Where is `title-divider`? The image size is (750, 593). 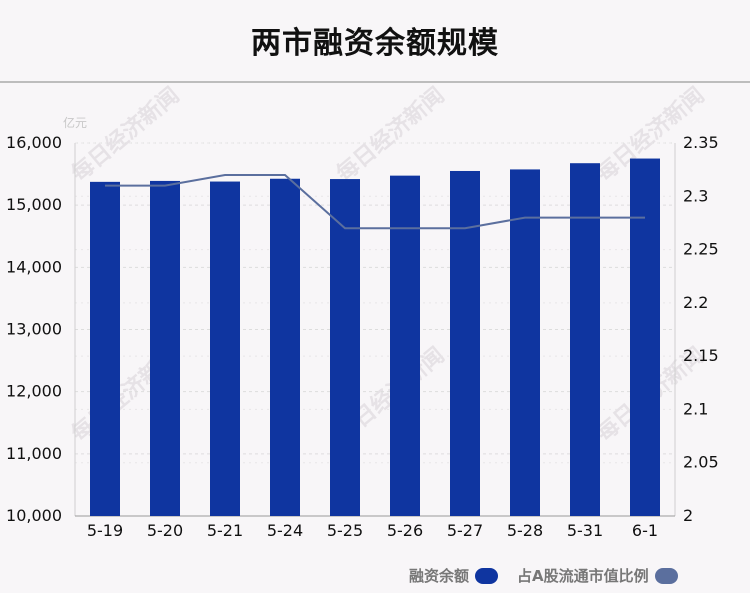 title-divider is located at coordinates (375, 82).